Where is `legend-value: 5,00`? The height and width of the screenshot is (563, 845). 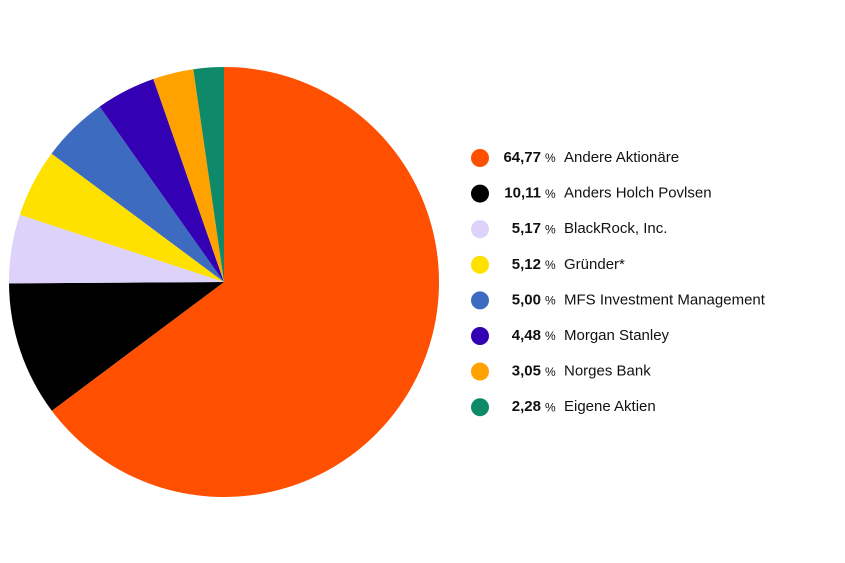
legend-value: 5,00 is located at coordinates (526, 299).